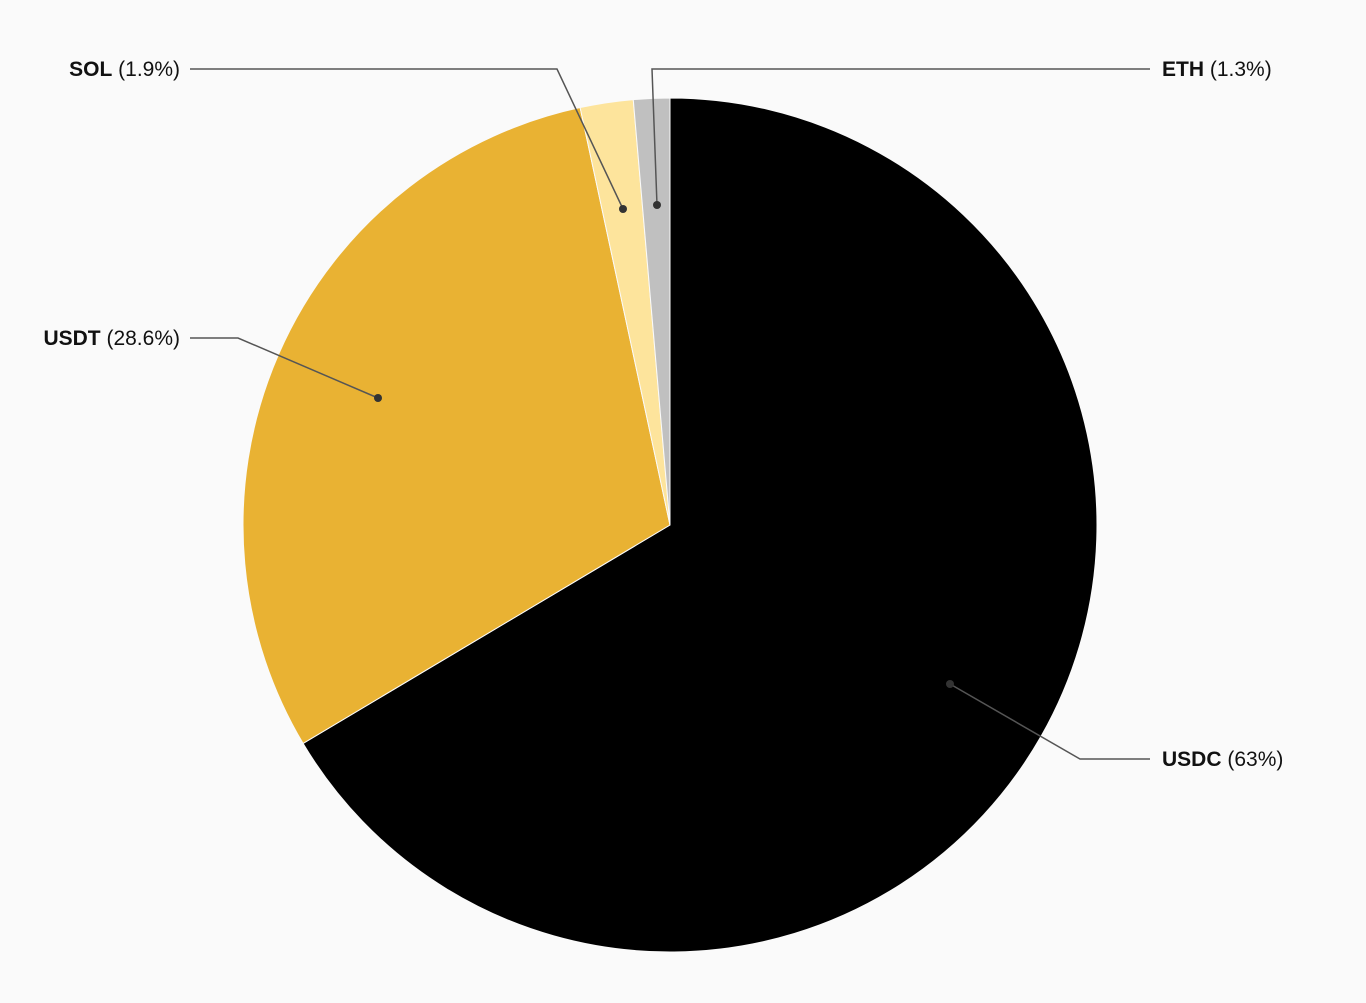 The height and width of the screenshot is (1003, 1366). I want to click on data-label-sol: SOL (1.9%), so click(124, 69).